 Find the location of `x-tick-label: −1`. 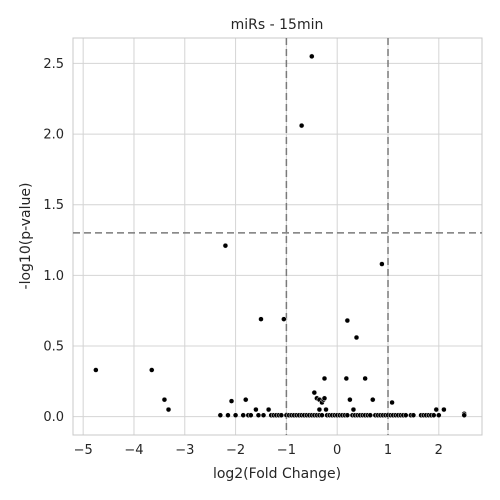

x-tick-label: −1 is located at coordinates (286, 450).